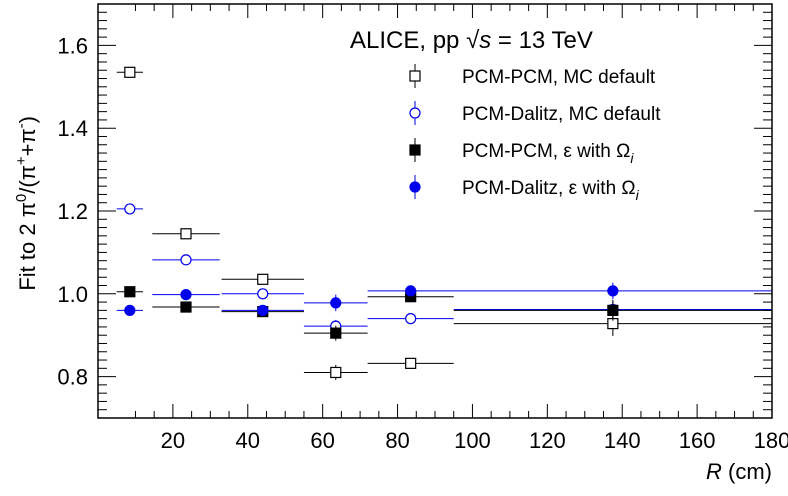 The width and height of the screenshot is (788, 496). What do you see at coordinates (397, 440) in the screenshot?
I see `x-tick-label: 80` at bounding box center [397, 440].